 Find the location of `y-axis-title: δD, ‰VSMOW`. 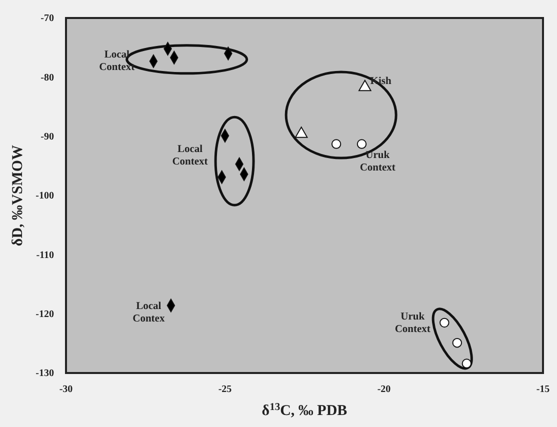

y-axis-title: δD, ‰VSMOW is located at coordinates (18, 195).